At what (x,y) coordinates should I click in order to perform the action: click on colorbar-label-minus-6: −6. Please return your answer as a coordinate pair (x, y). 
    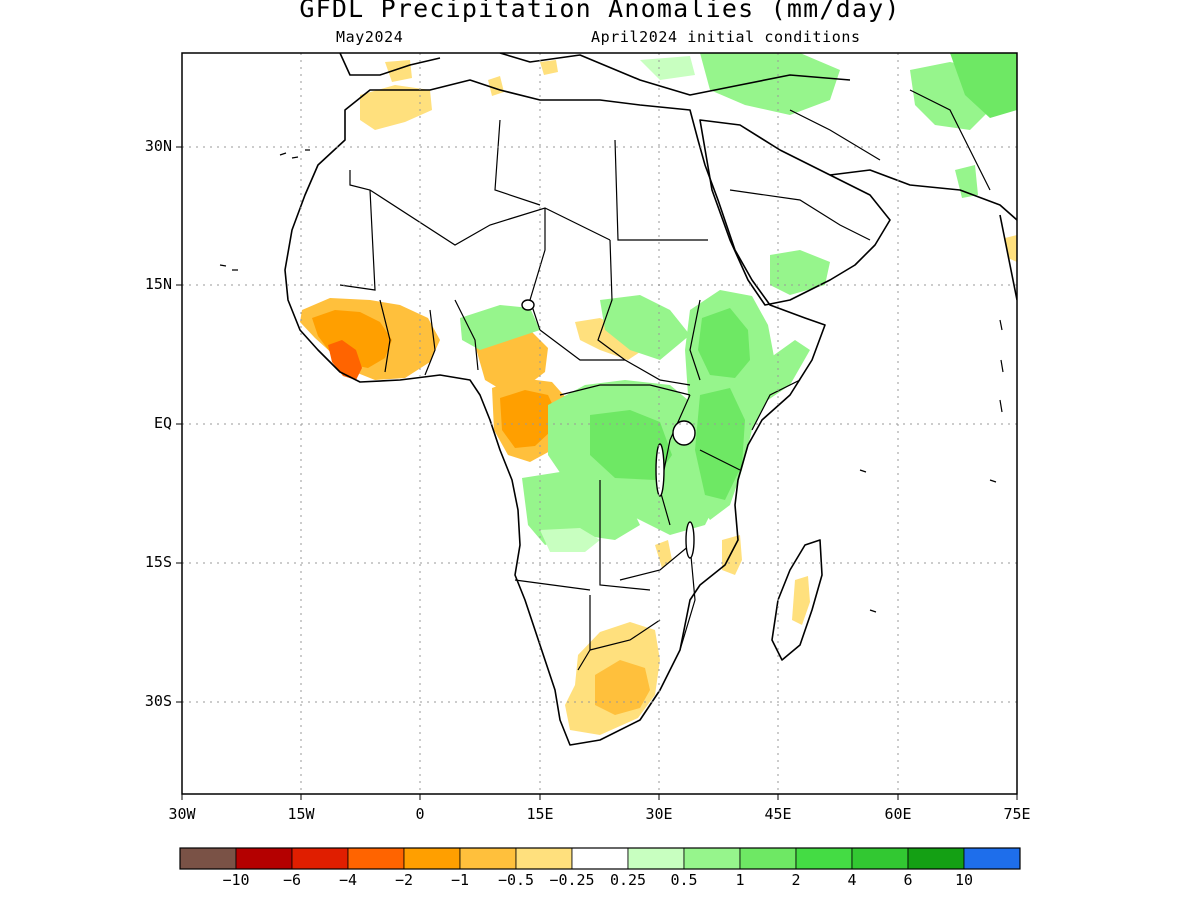
    Looking at the image, I should click on (292, 880).